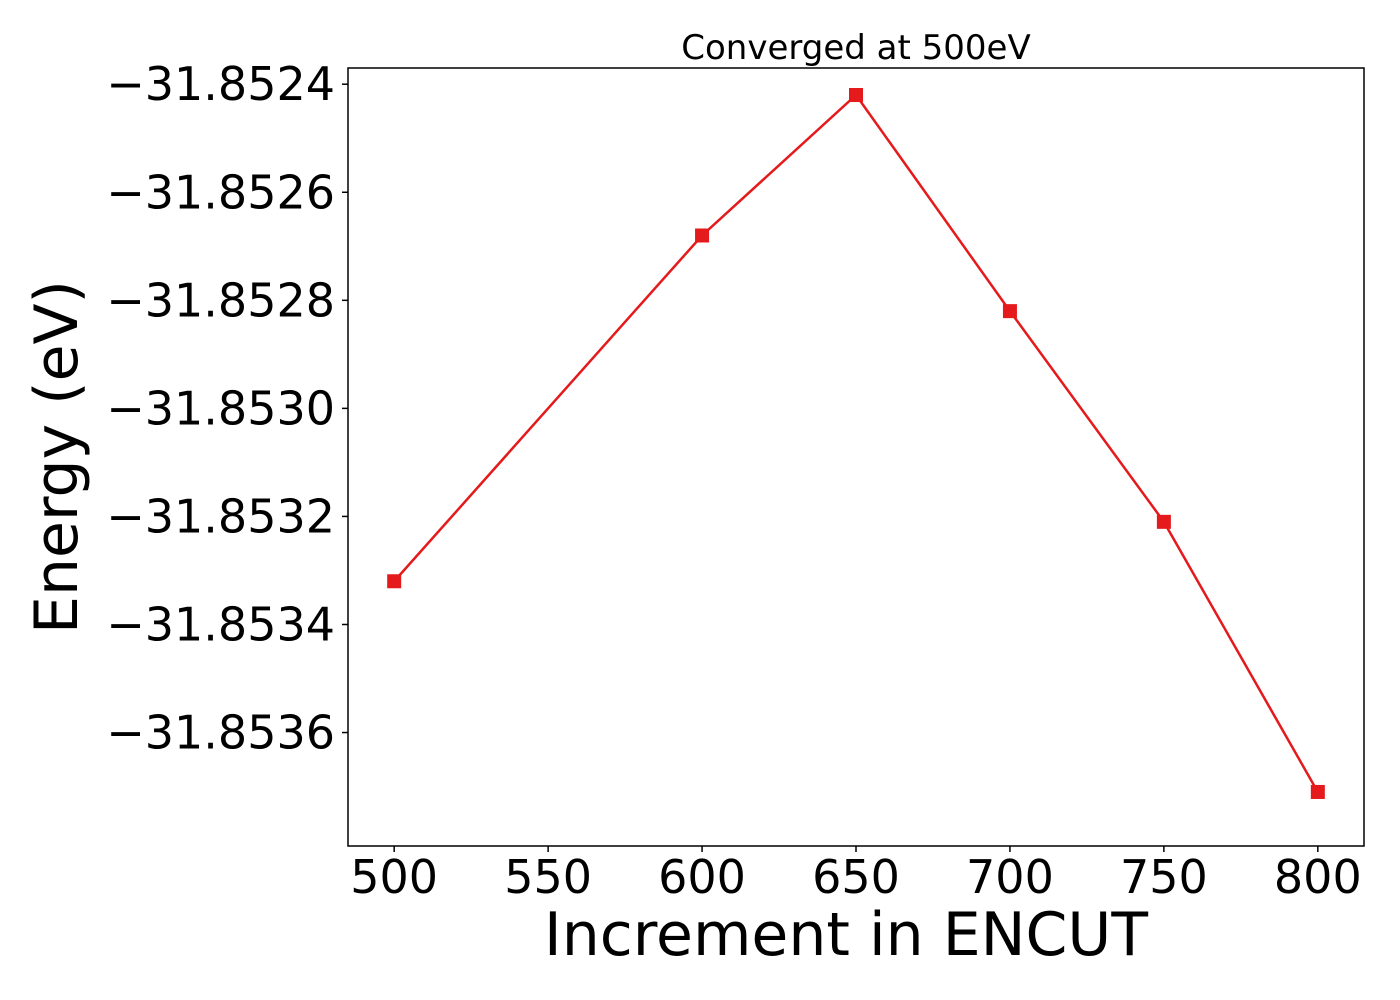 The image size is (1400, 1000). Describe the element at coordinates (220, 733) in the screenshot. I see `y-tick-label: −31.8536` at that location.